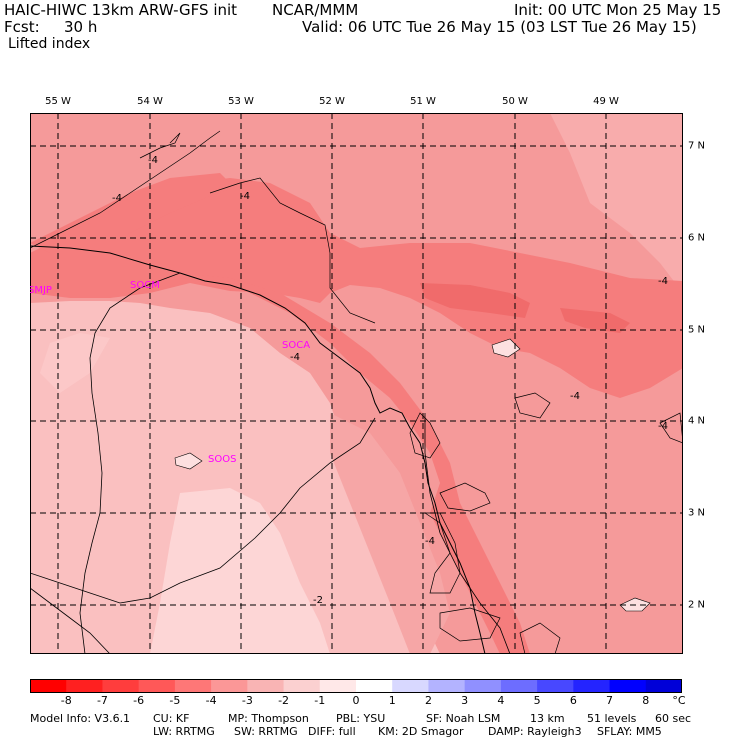  What do you see at coordinates (646, 700) in the screenshot?
I see `colorbar-tick-label: 8` at bounding box center [646, 700].